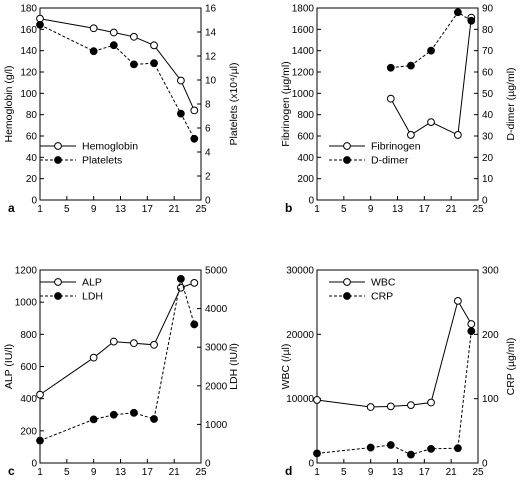 This screenshot has height=484, width=529. I want to click on legend-label: Platelets, so click(102, 161).